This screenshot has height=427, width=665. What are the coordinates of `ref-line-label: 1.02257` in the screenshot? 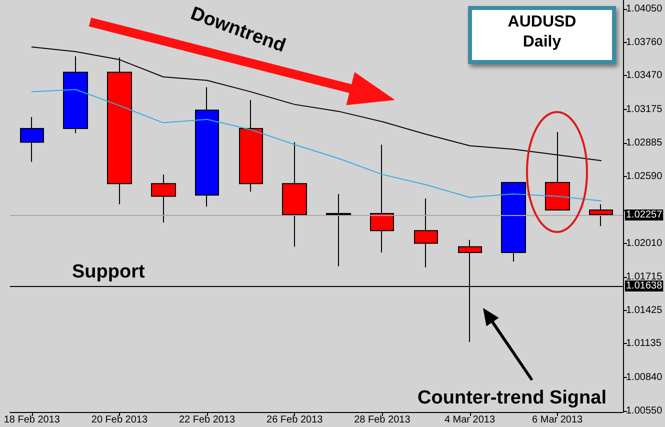 It's located at (644, 214).